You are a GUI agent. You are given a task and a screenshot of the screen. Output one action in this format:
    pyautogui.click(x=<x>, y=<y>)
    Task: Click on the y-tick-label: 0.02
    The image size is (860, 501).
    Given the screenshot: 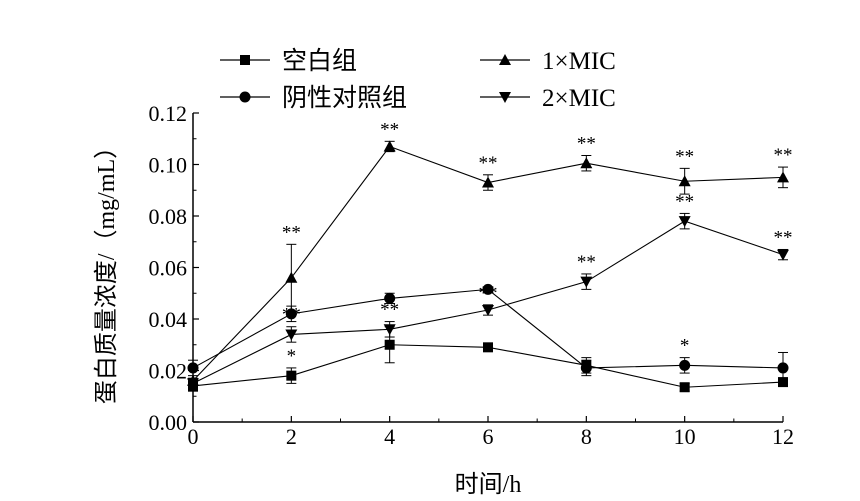 What is the action you would take?
    pyautogui.click(x=168, y=371)
    